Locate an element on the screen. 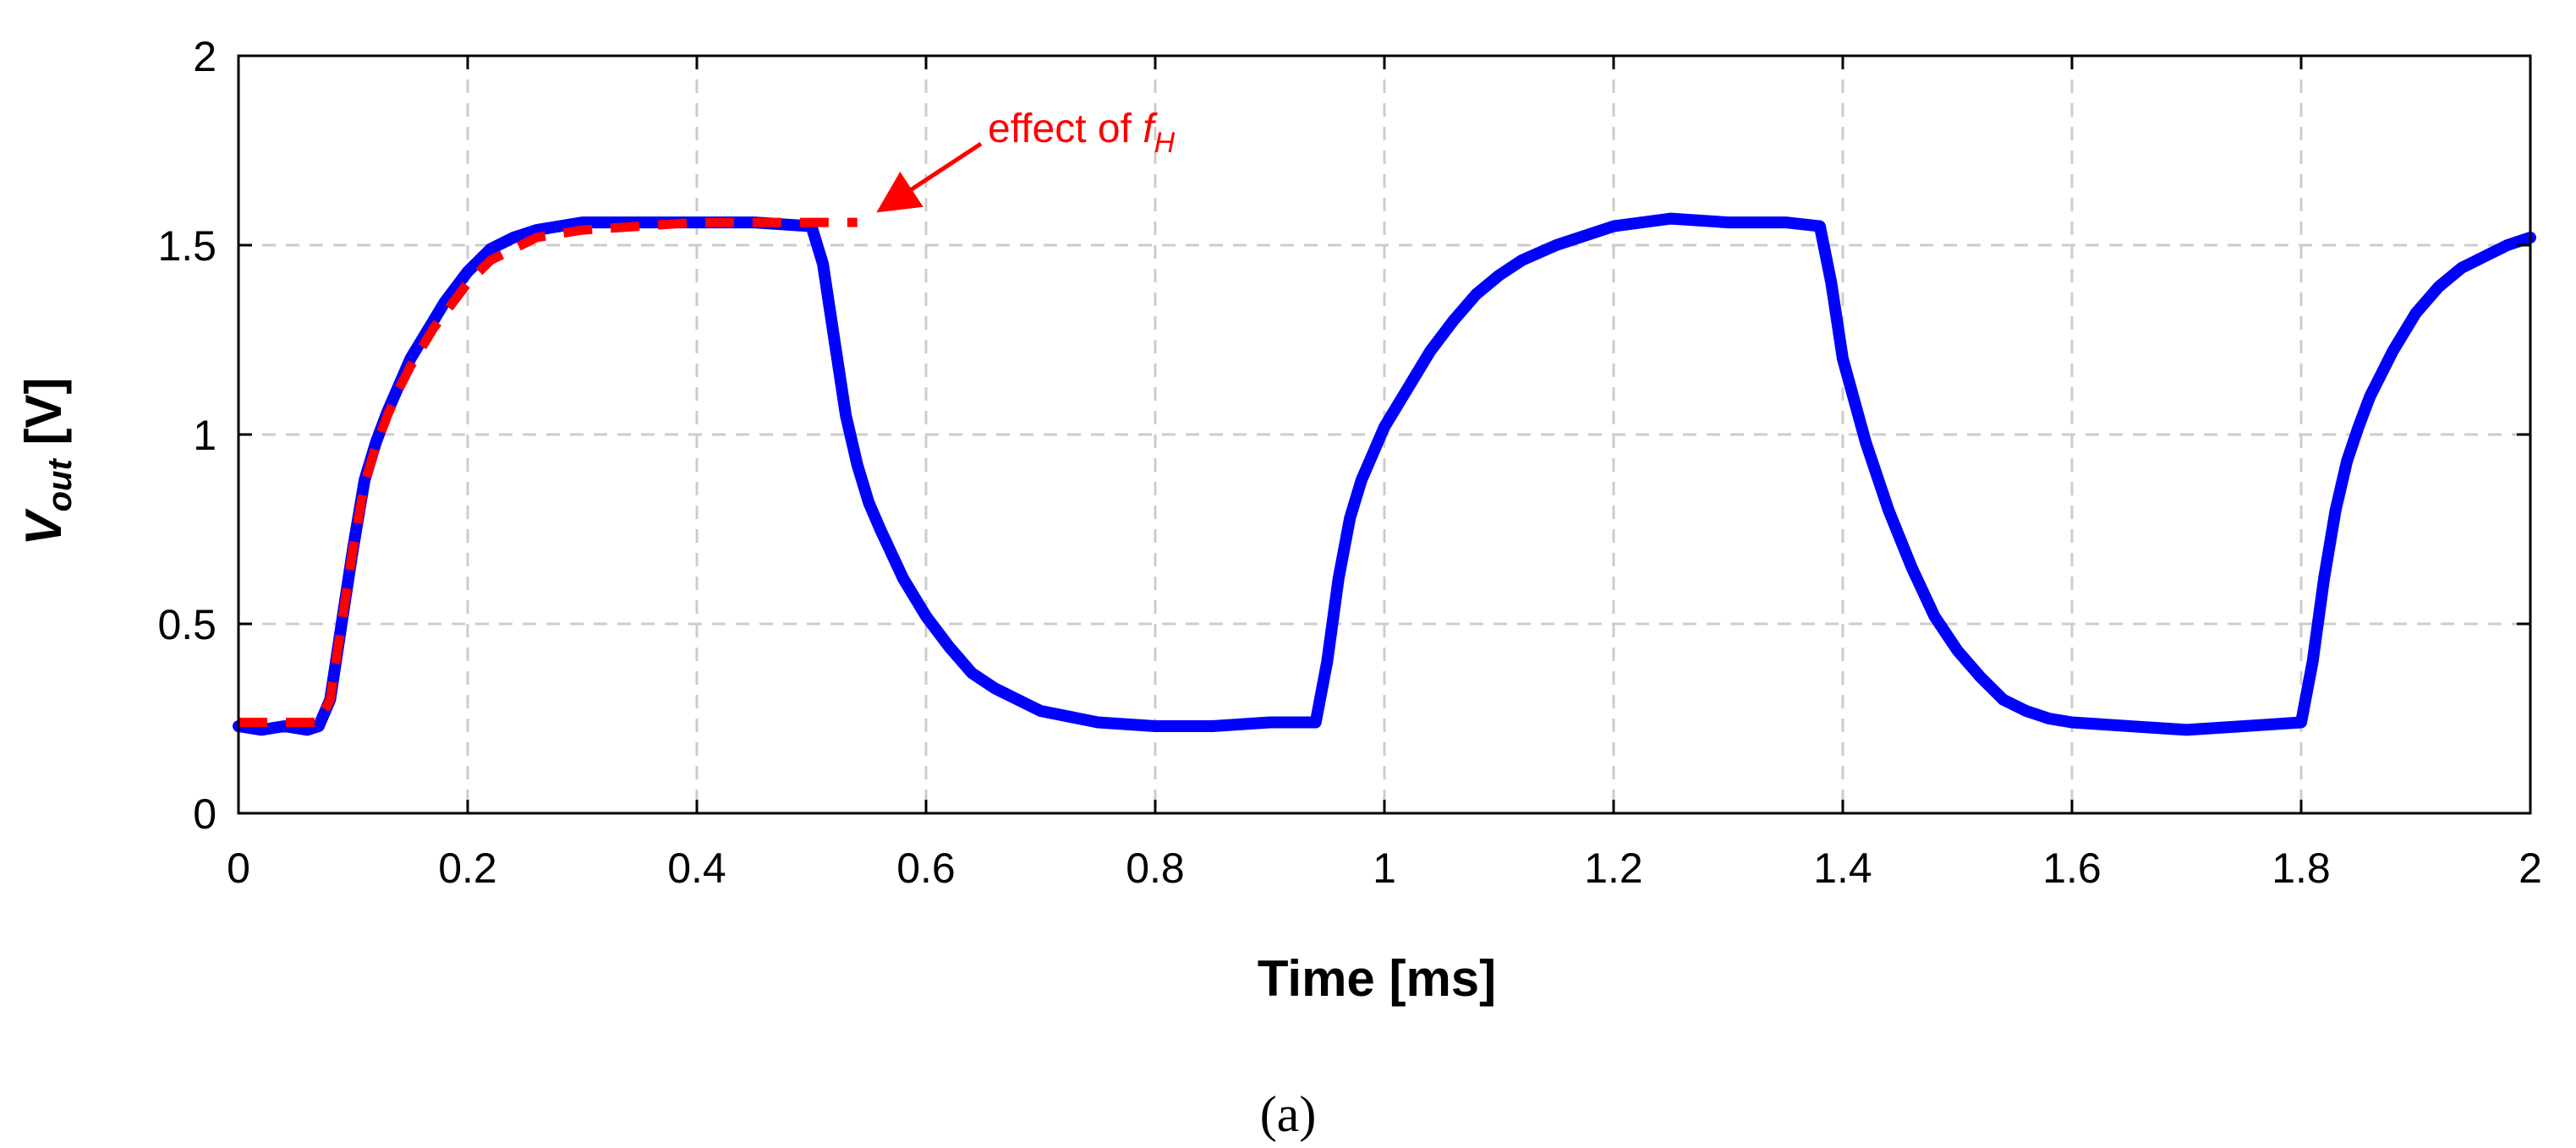 The image size is (2576, 1148). annotation-label: effect of is located at coordinates (1065, 129).